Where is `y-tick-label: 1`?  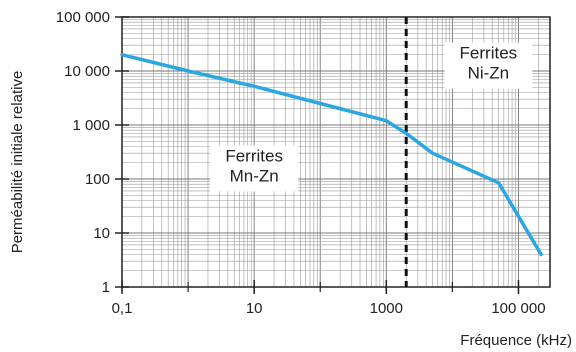 y-tick-label: 1 is located at coordinates (106, 287).